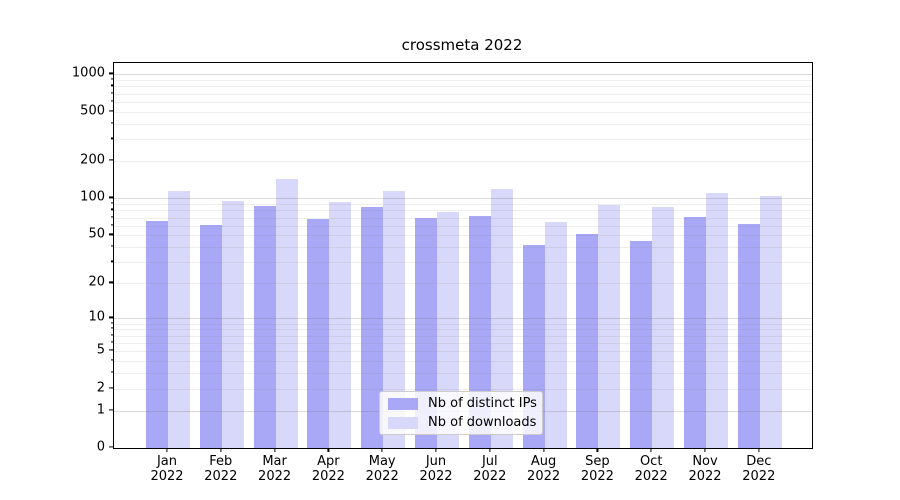 This screenshot has height=500, width=900. What do you see at coordinates (461, 413) in the screenshot?
I see `legend: Nb of distinct IPs Nb of downloads` at bounding box center [461, 413].